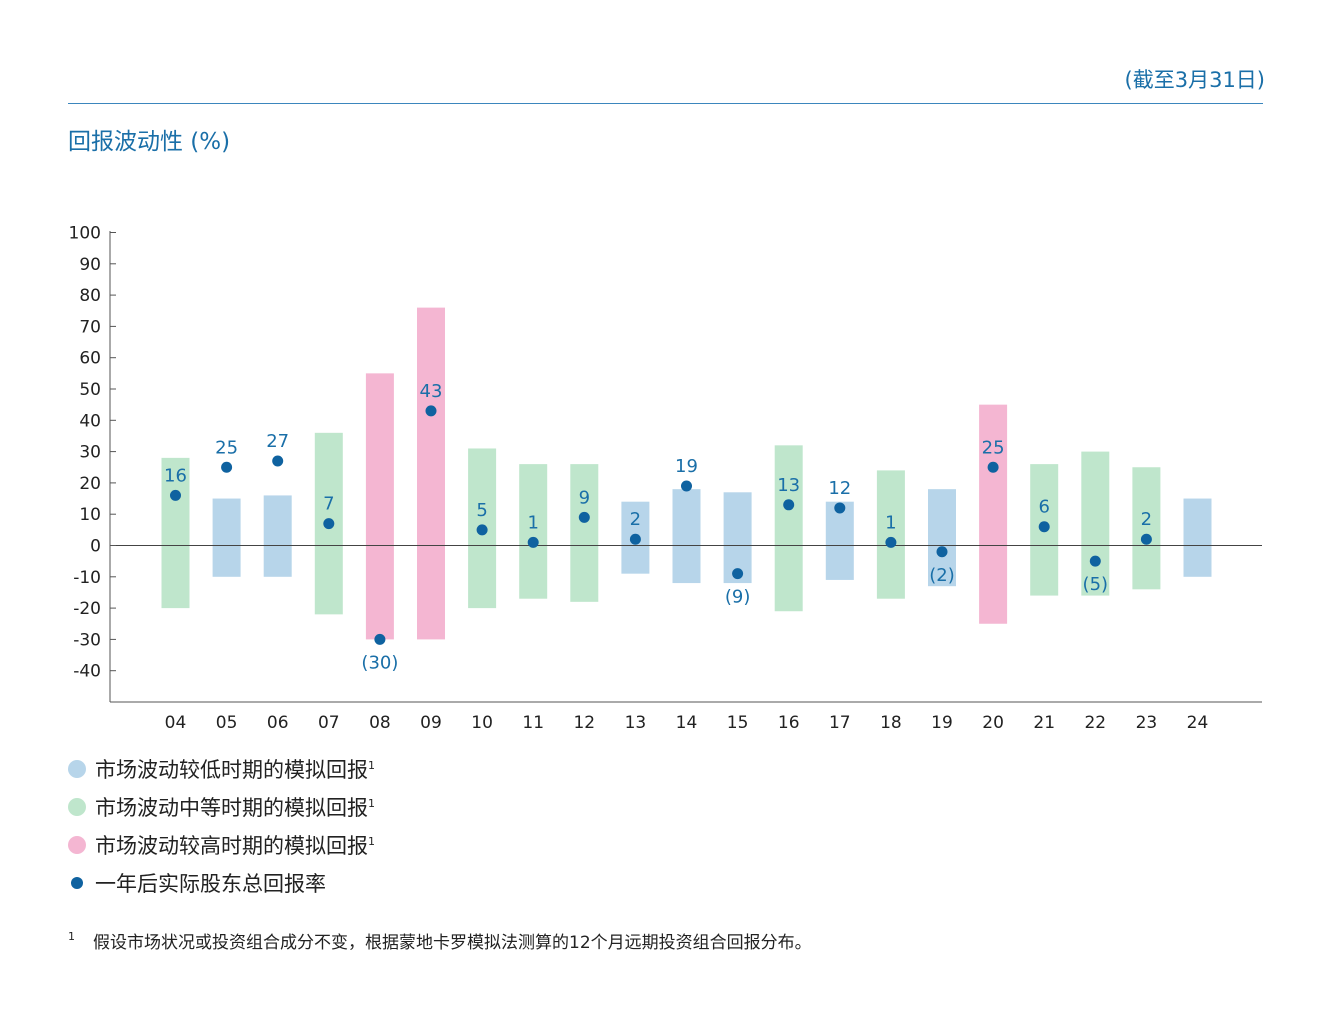  What do you see at coordinates (71, 936) in the screenshot?
I see `footnote-mark: 1` at bounding box center [71, 936].